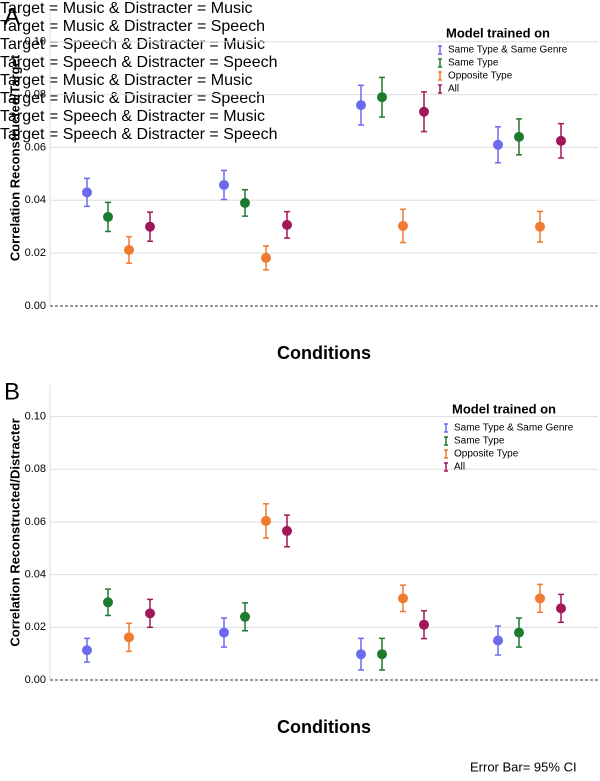 This screenshot has width=600, height=781. Describe the element at coordinates (523, 766) in the screenshot. I see `footnote: Error Bar= 95% CI` at that location.